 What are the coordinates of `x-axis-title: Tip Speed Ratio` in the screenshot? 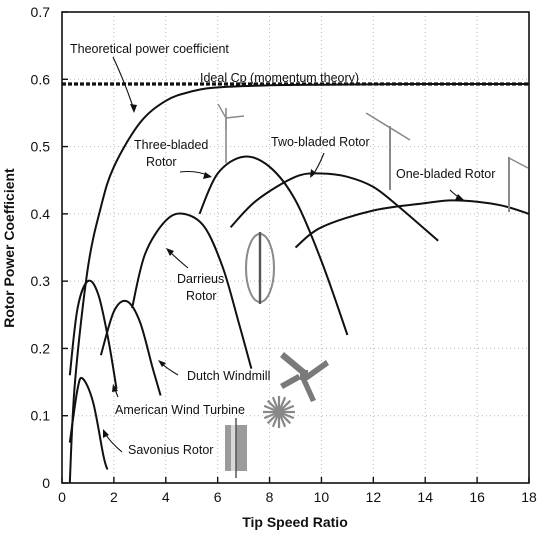 It's located at (295, 522).